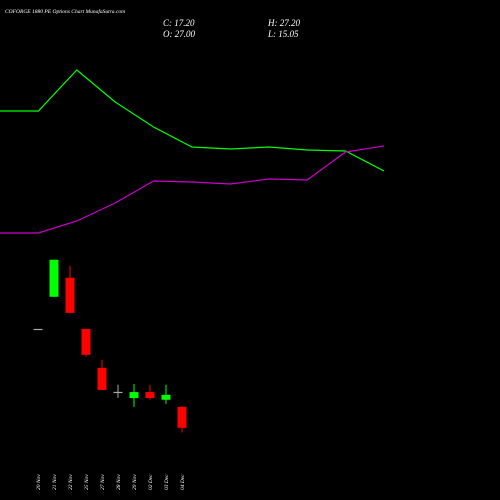 Image resolution: width=500 pixels, height=500 pixels. I want to click on date-label: 25 Nov, so click(87, 482).